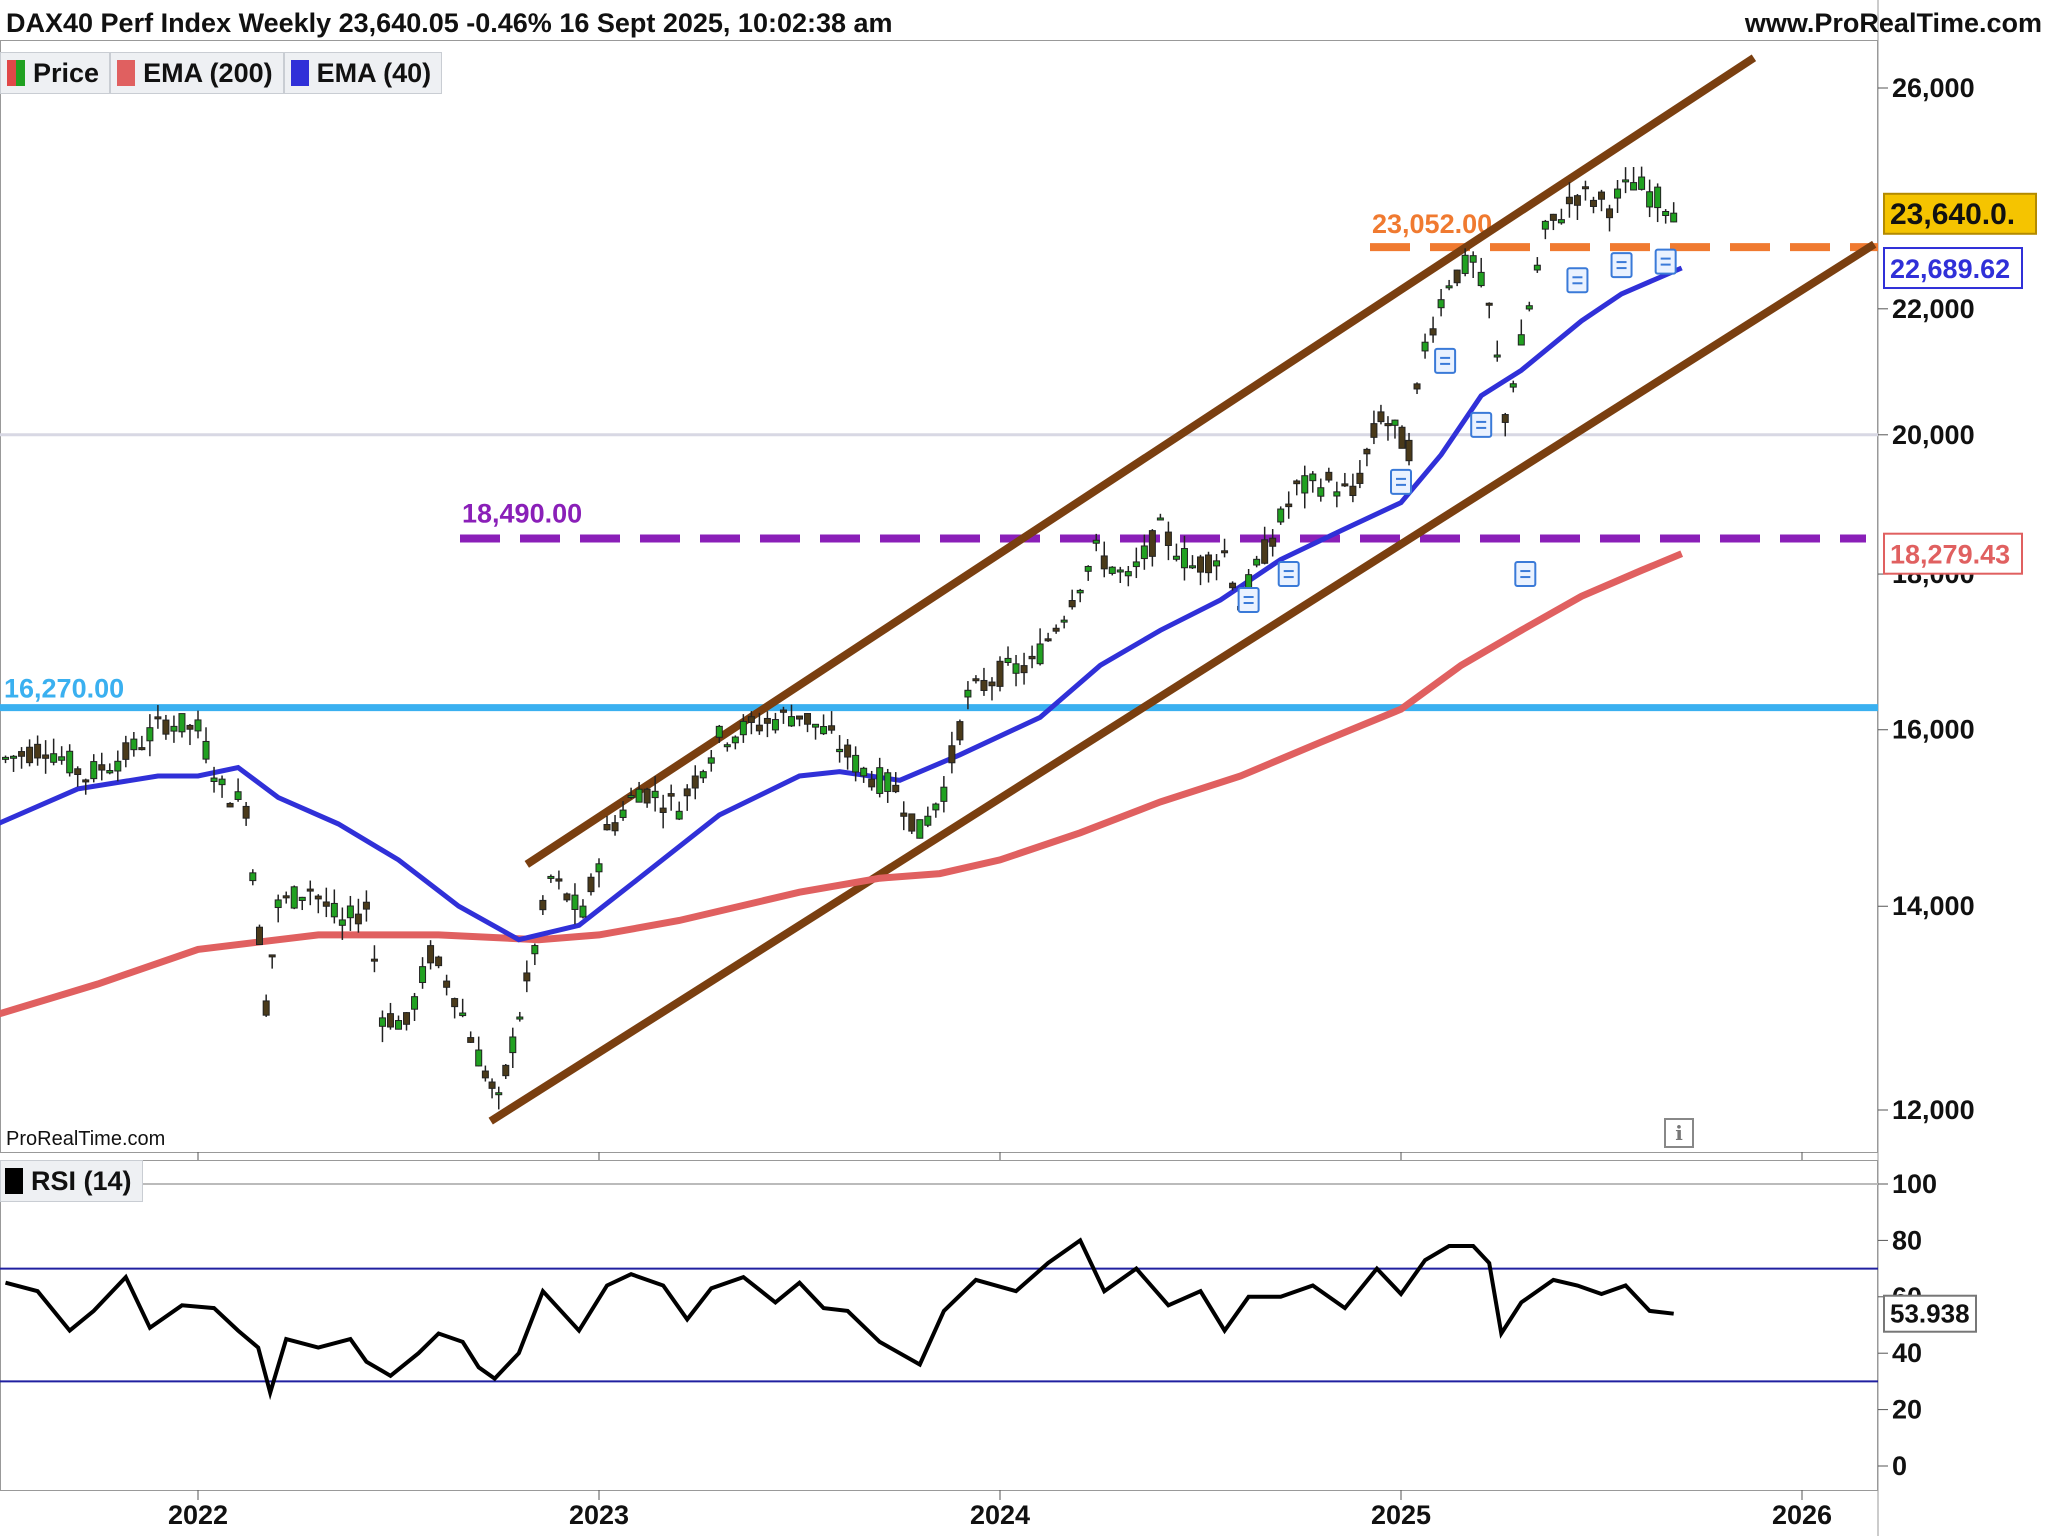 The image size is (2048, 1536). I want to click on legend-ema40: EMA (40), so click(363, 73).